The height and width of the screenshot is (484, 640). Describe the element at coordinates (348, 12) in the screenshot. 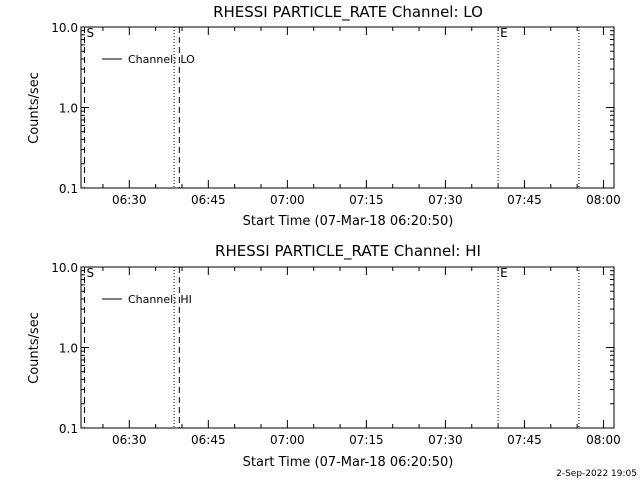

I see `chart-title: RHESSI PARTICLE_RATE Channel: LO` at that location.